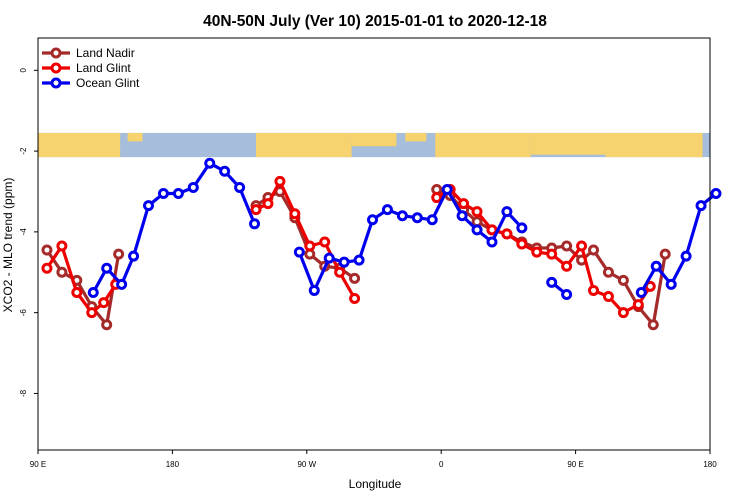 Image resolution: width=750 pixels, height=500 pixels. I want to click on map-strip, so click(374, 145).